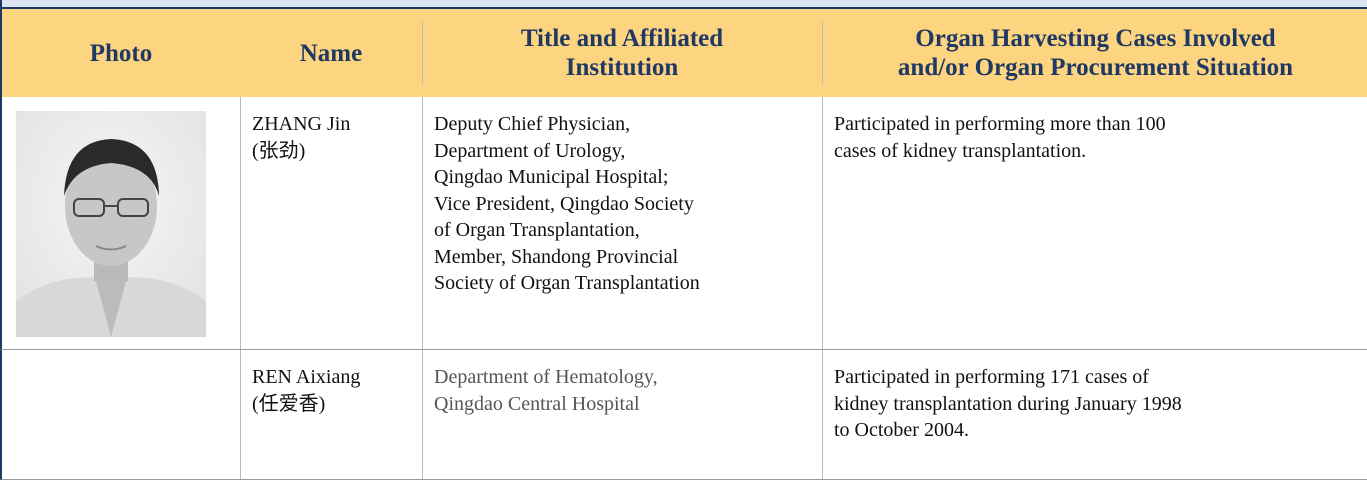  Describe the element at coordinates (537, 230) in the screenshot. I see `title-text: of Organ Transplantation,` at that location.